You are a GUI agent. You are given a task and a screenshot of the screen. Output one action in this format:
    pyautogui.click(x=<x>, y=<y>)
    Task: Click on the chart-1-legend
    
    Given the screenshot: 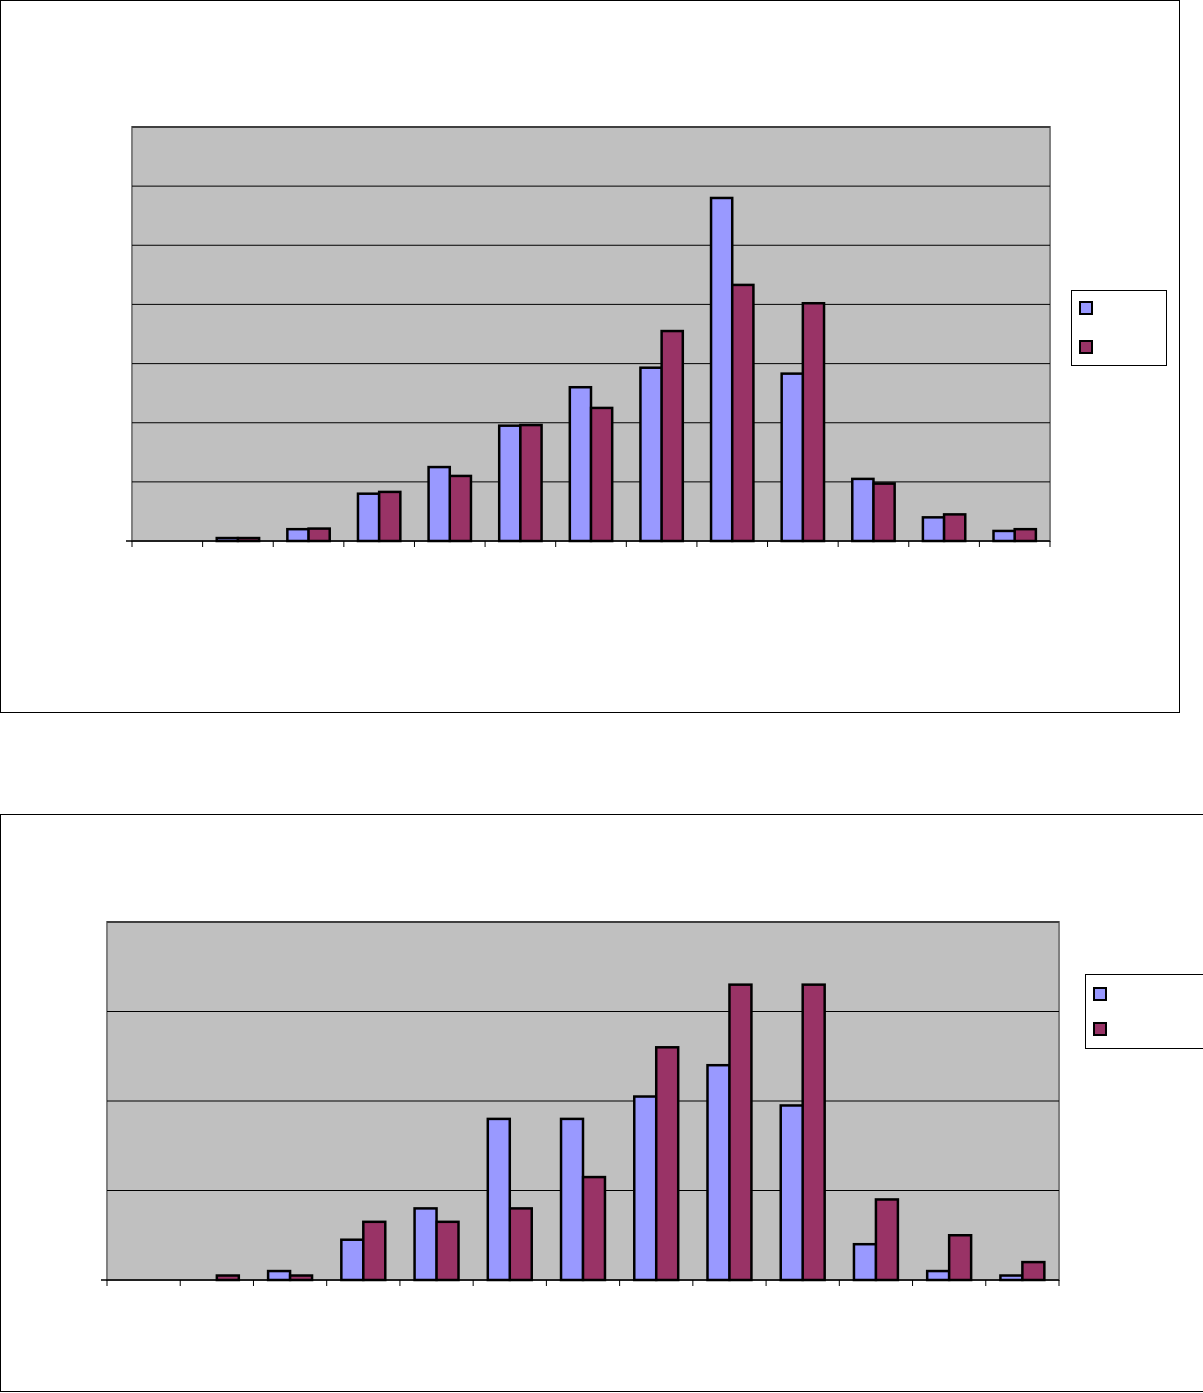 What is the action you would take?
    pyautogui.click(x=1119, y=328)
    